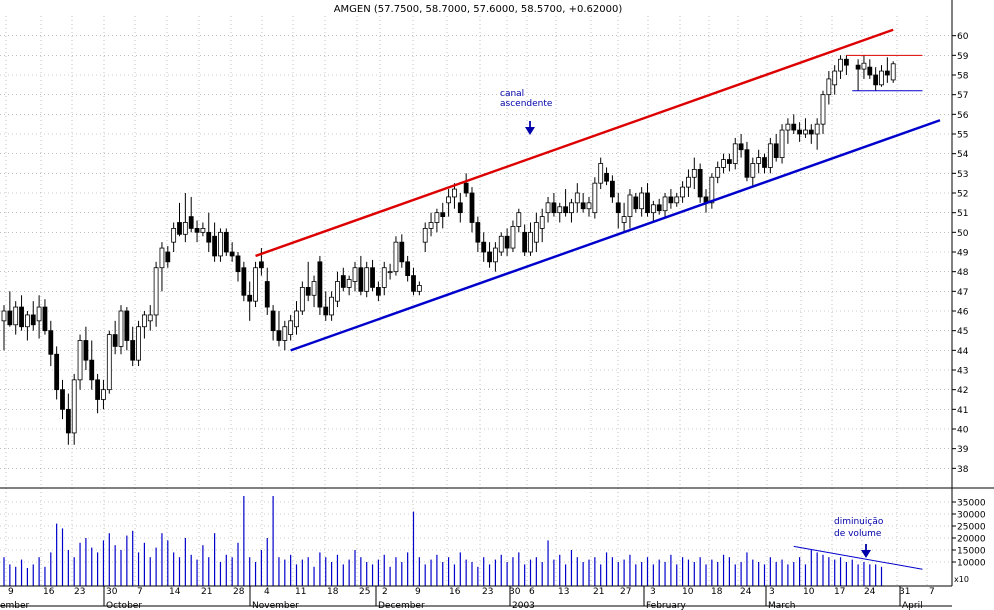  I want to click on volume-tick-label: 10000, so click(971, 564).